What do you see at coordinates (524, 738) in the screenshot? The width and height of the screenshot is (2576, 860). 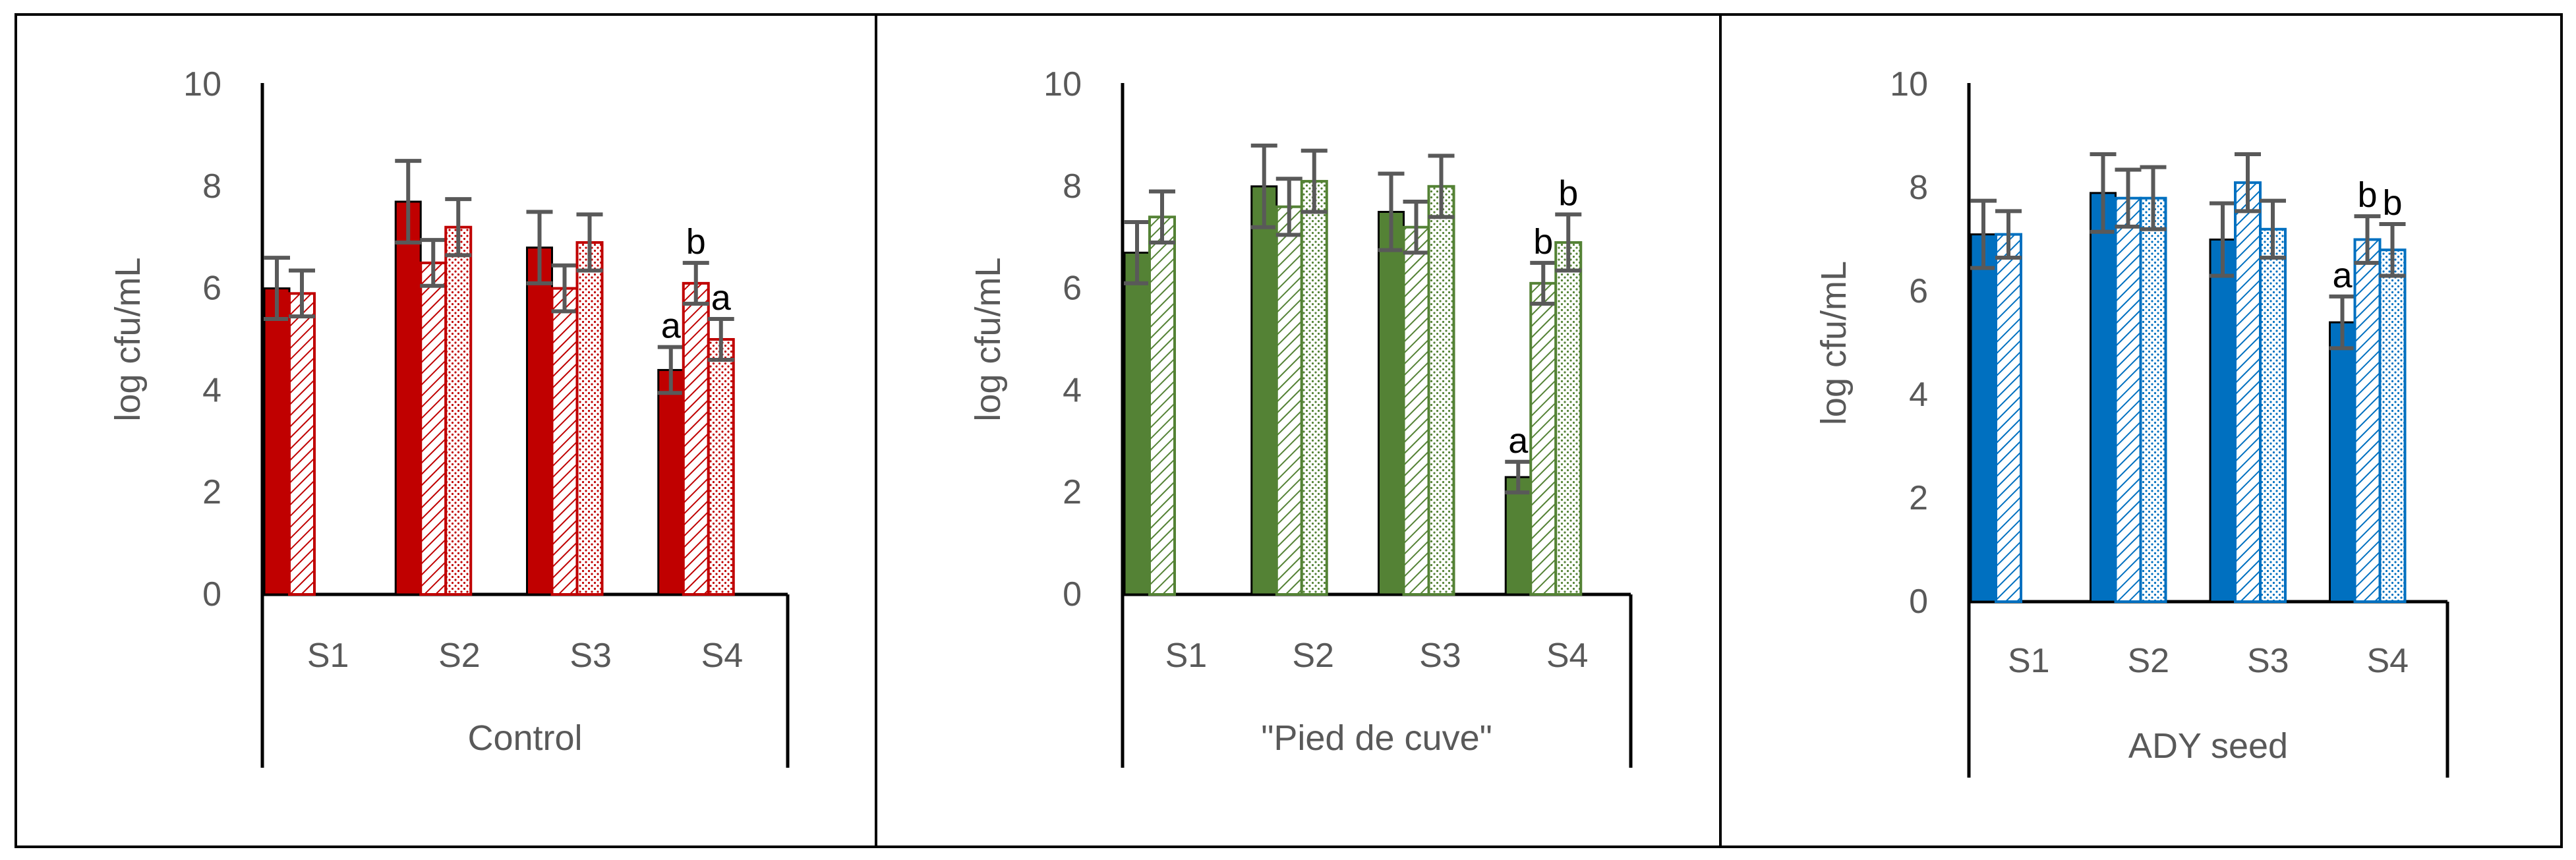 I see `group-label: Control` at bounding box center [524, 738].